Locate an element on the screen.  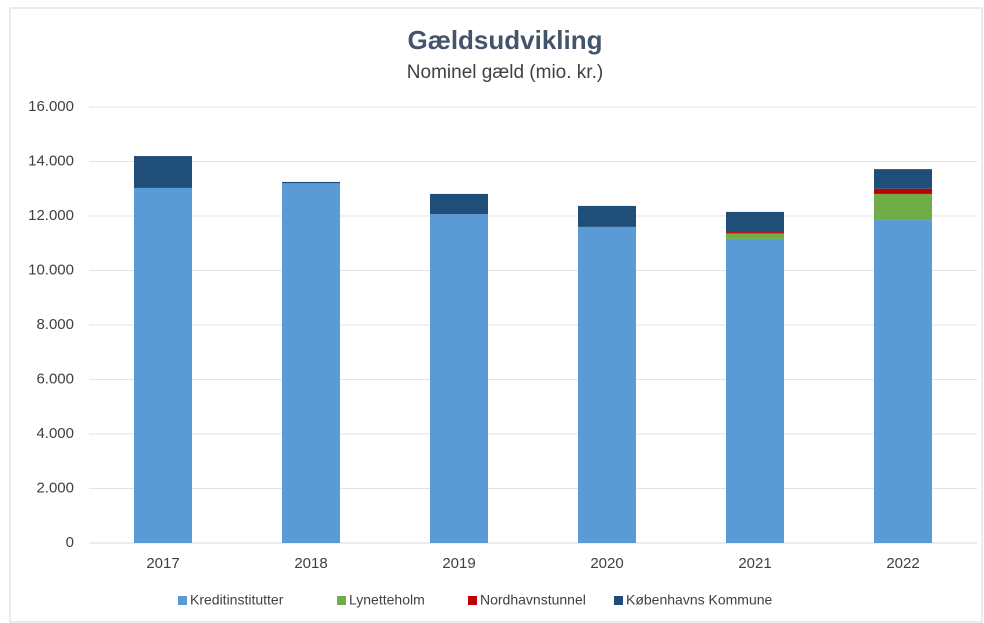
legend-label: Lynetteholm is located at coordinates (387, 600).